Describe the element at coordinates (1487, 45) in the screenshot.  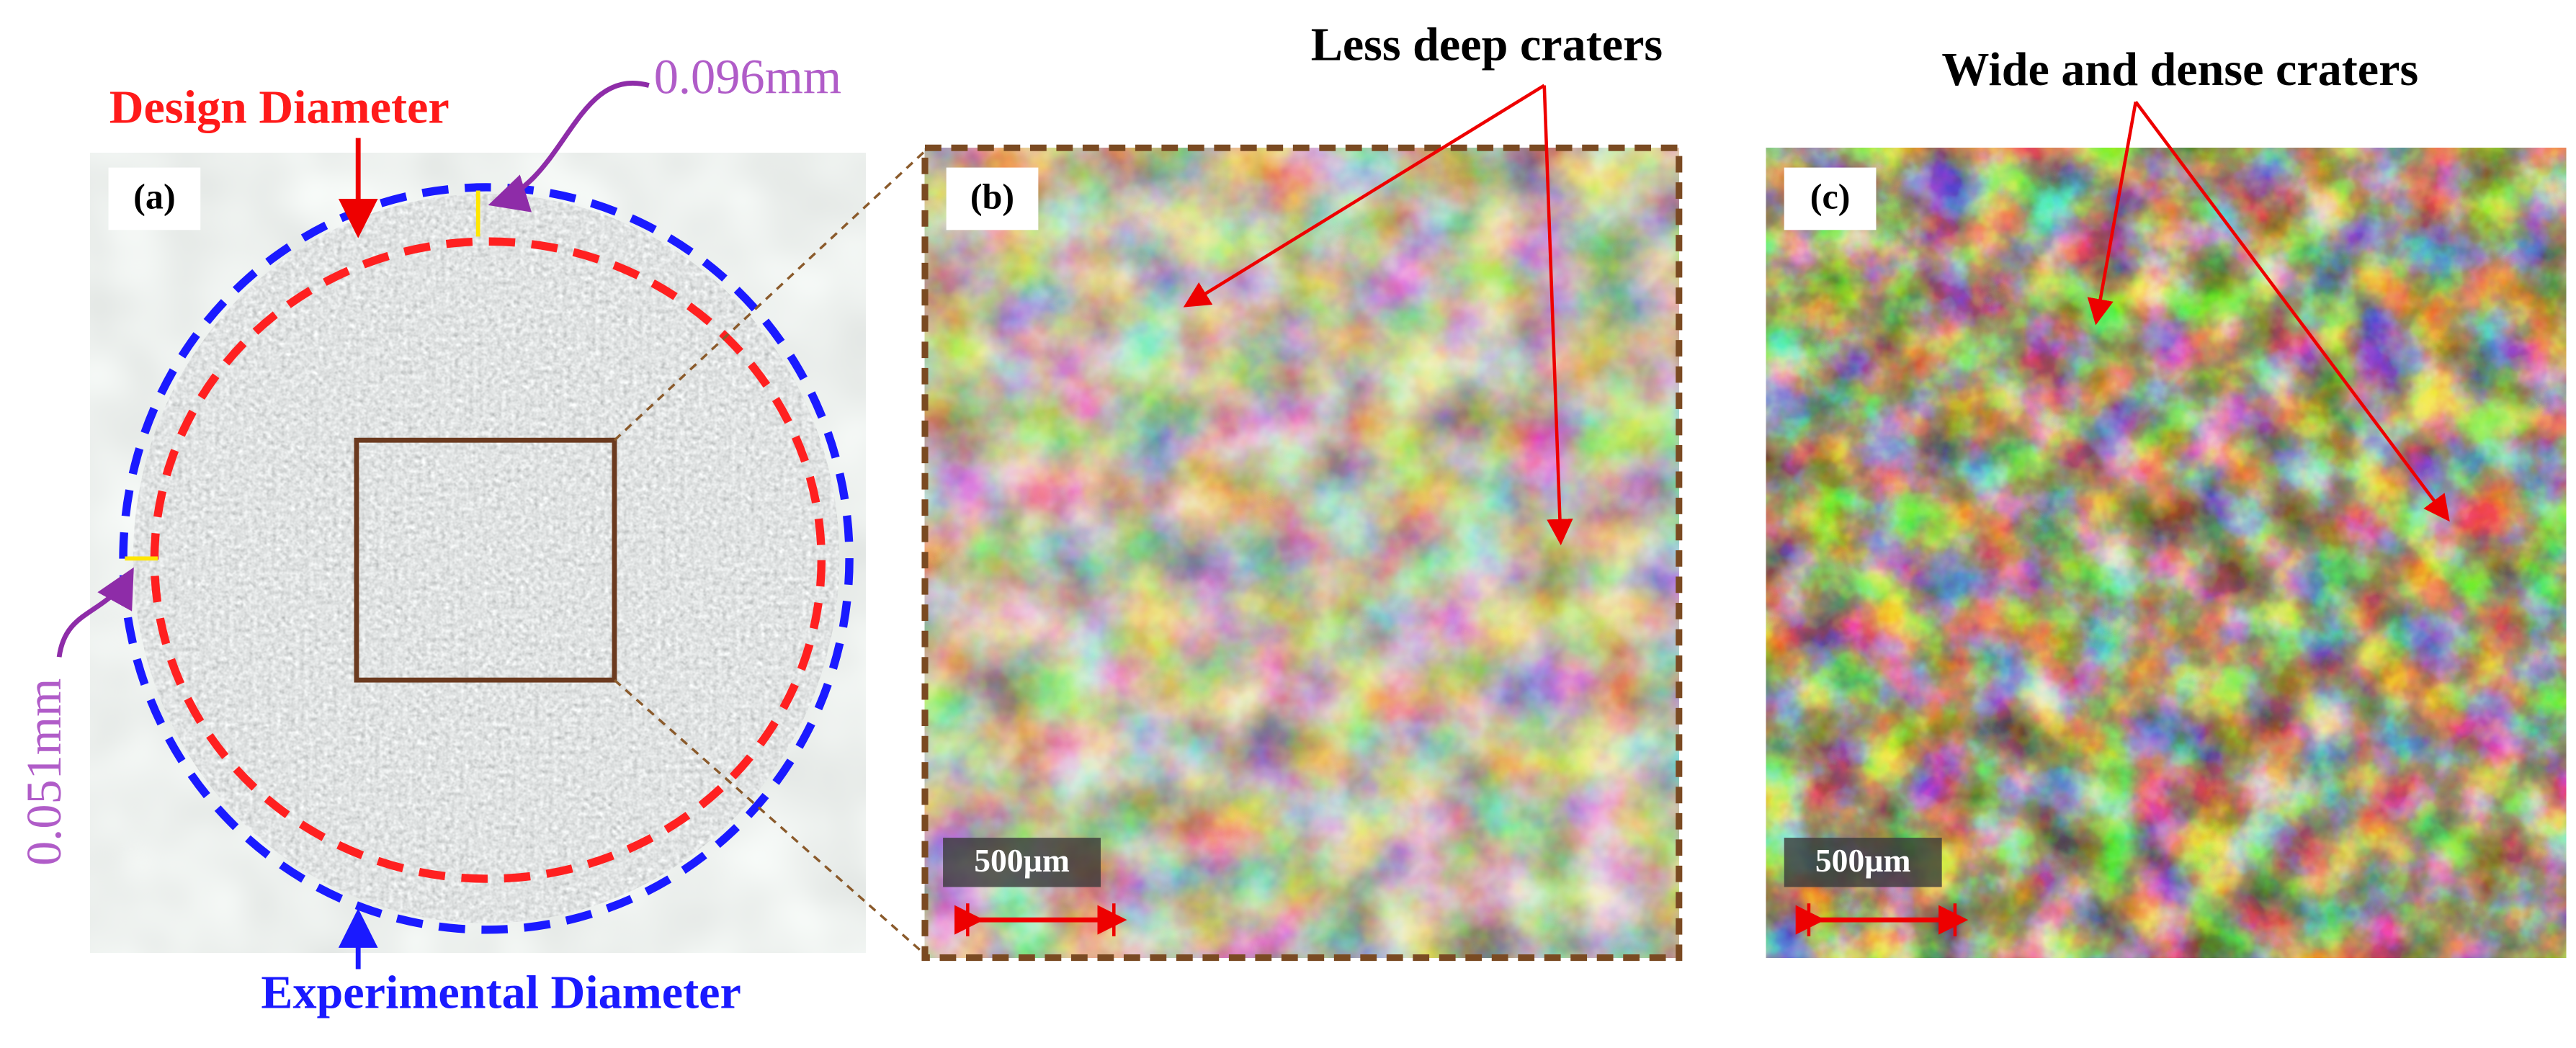
I see `annotation: Less deep craters` at that location.